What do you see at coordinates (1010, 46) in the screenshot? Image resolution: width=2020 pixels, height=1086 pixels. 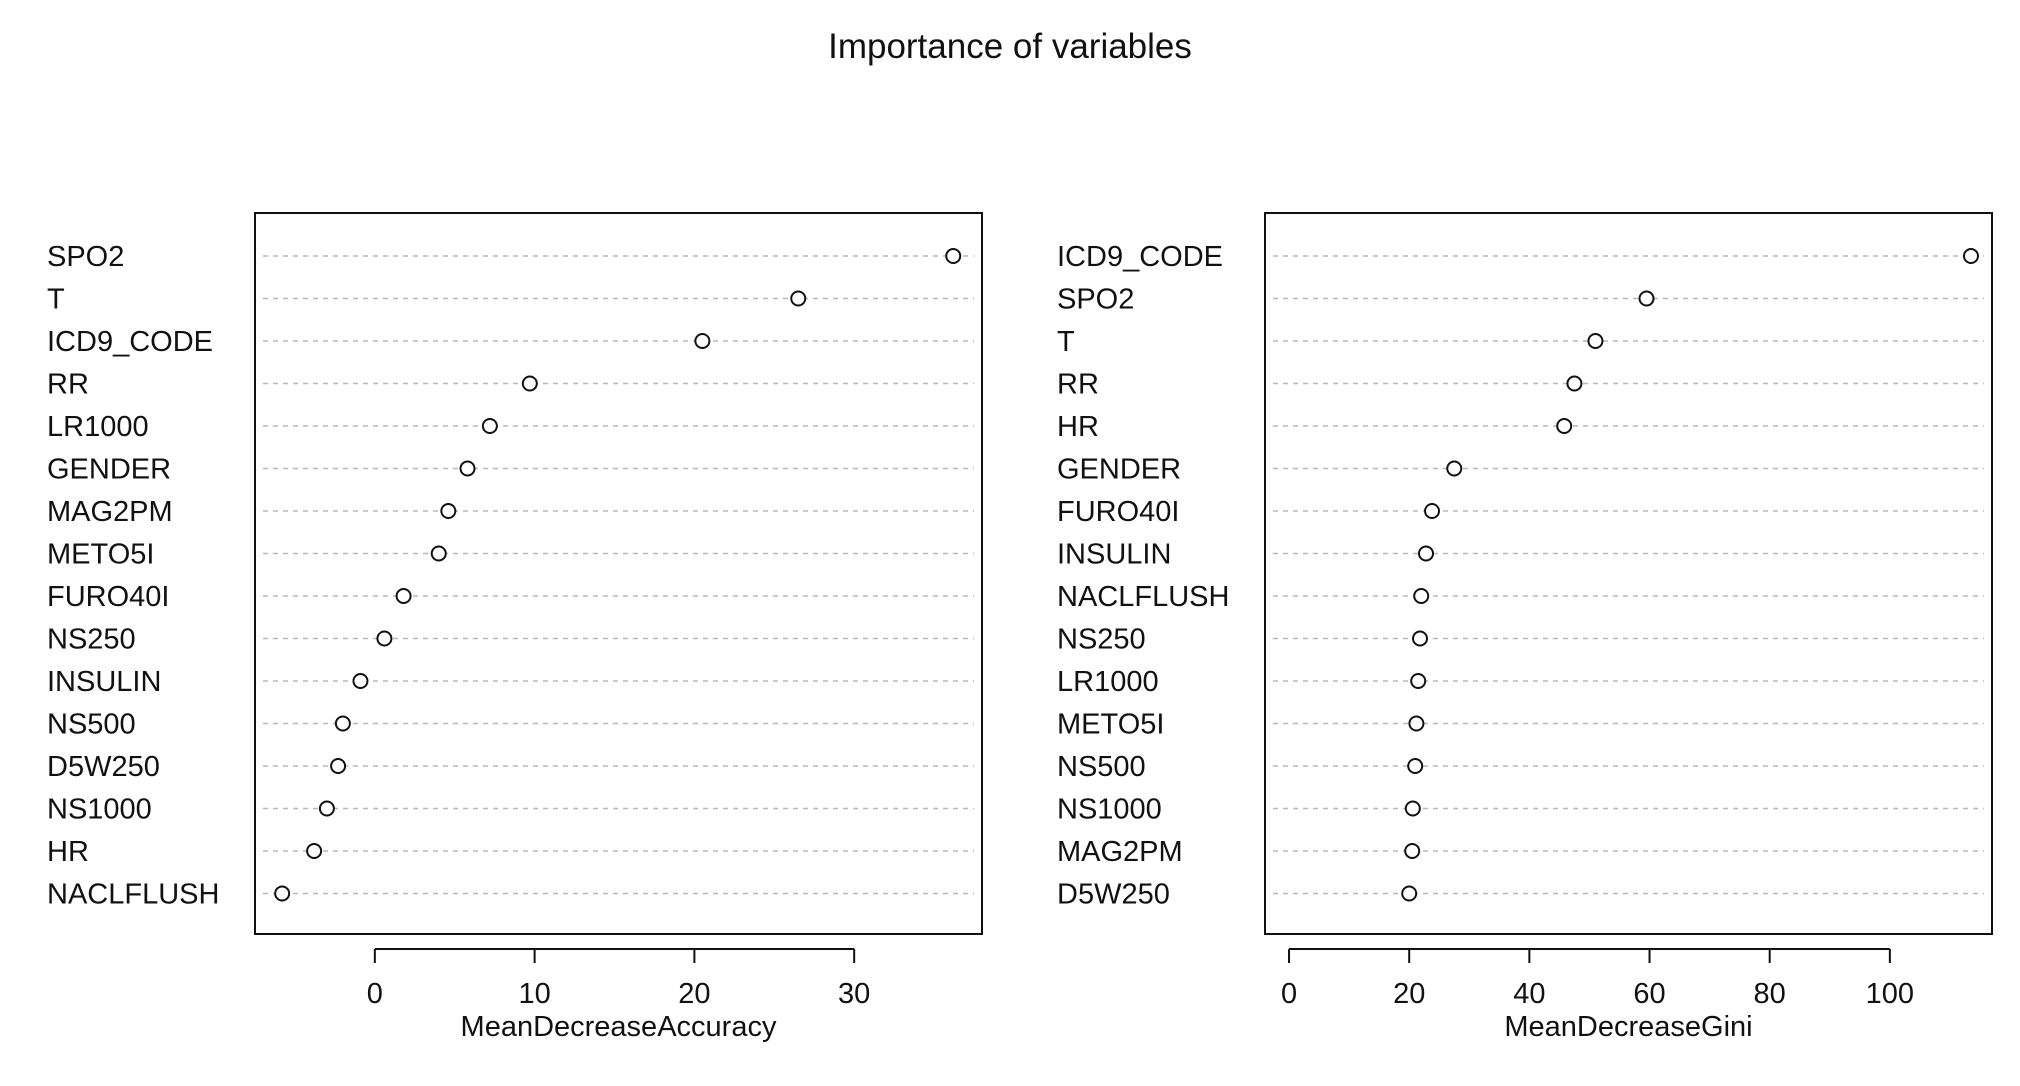 I see `figure-title: Importance of variables` at bounding box center [1010, 46].